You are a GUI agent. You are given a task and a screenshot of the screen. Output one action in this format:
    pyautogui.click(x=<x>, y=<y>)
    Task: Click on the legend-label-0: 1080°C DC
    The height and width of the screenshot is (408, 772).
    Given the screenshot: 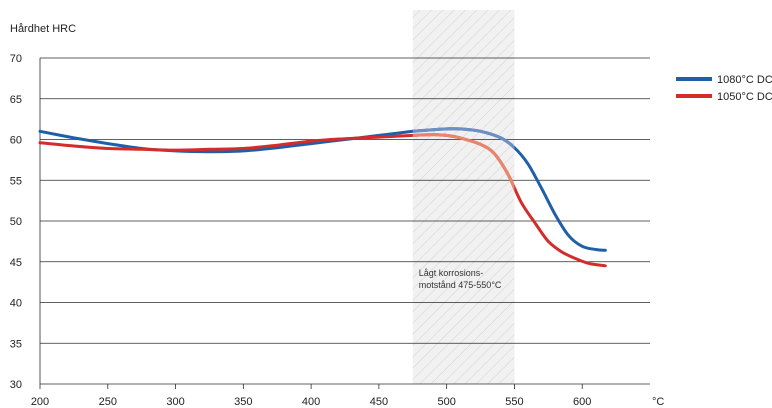 What is the action you would take?
    pyautogui.click(x=744, y=80)
    